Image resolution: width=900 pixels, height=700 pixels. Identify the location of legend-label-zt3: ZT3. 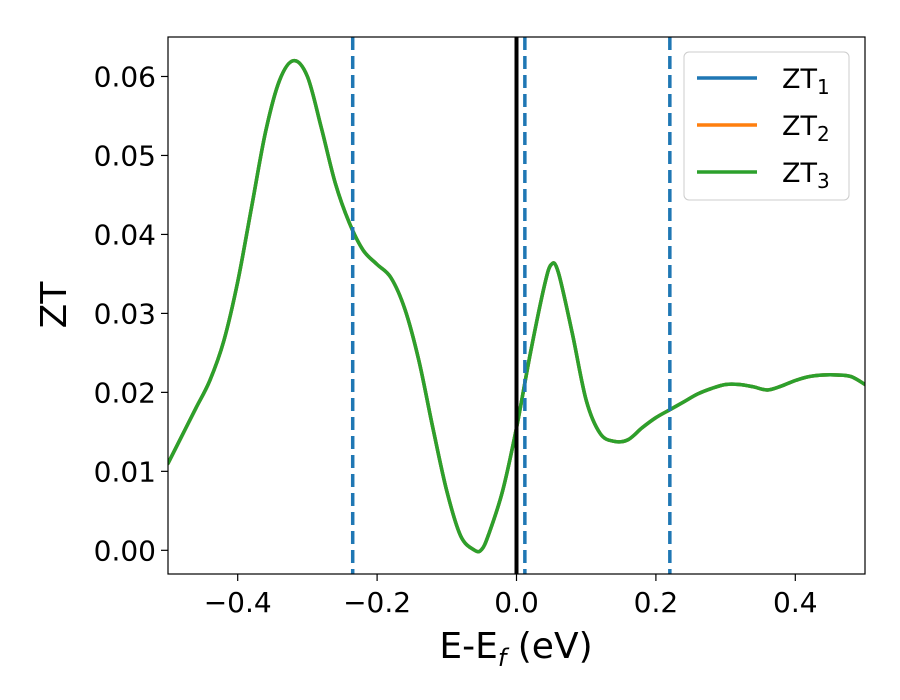
(806, 175).